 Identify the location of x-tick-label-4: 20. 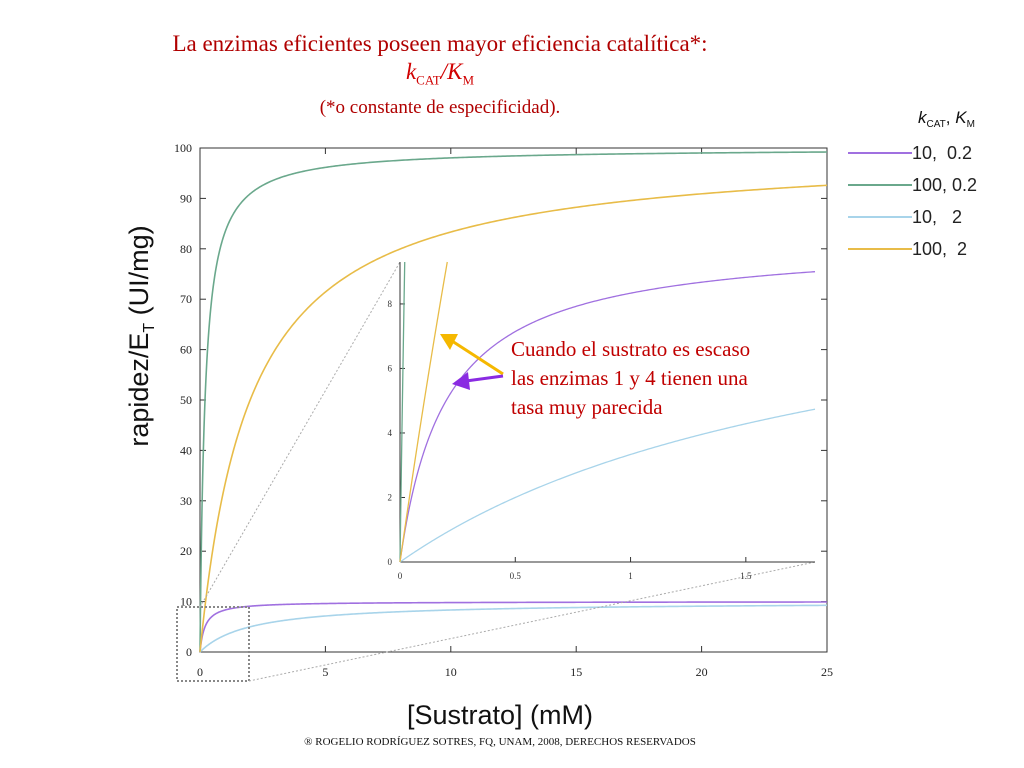
(702, 672).